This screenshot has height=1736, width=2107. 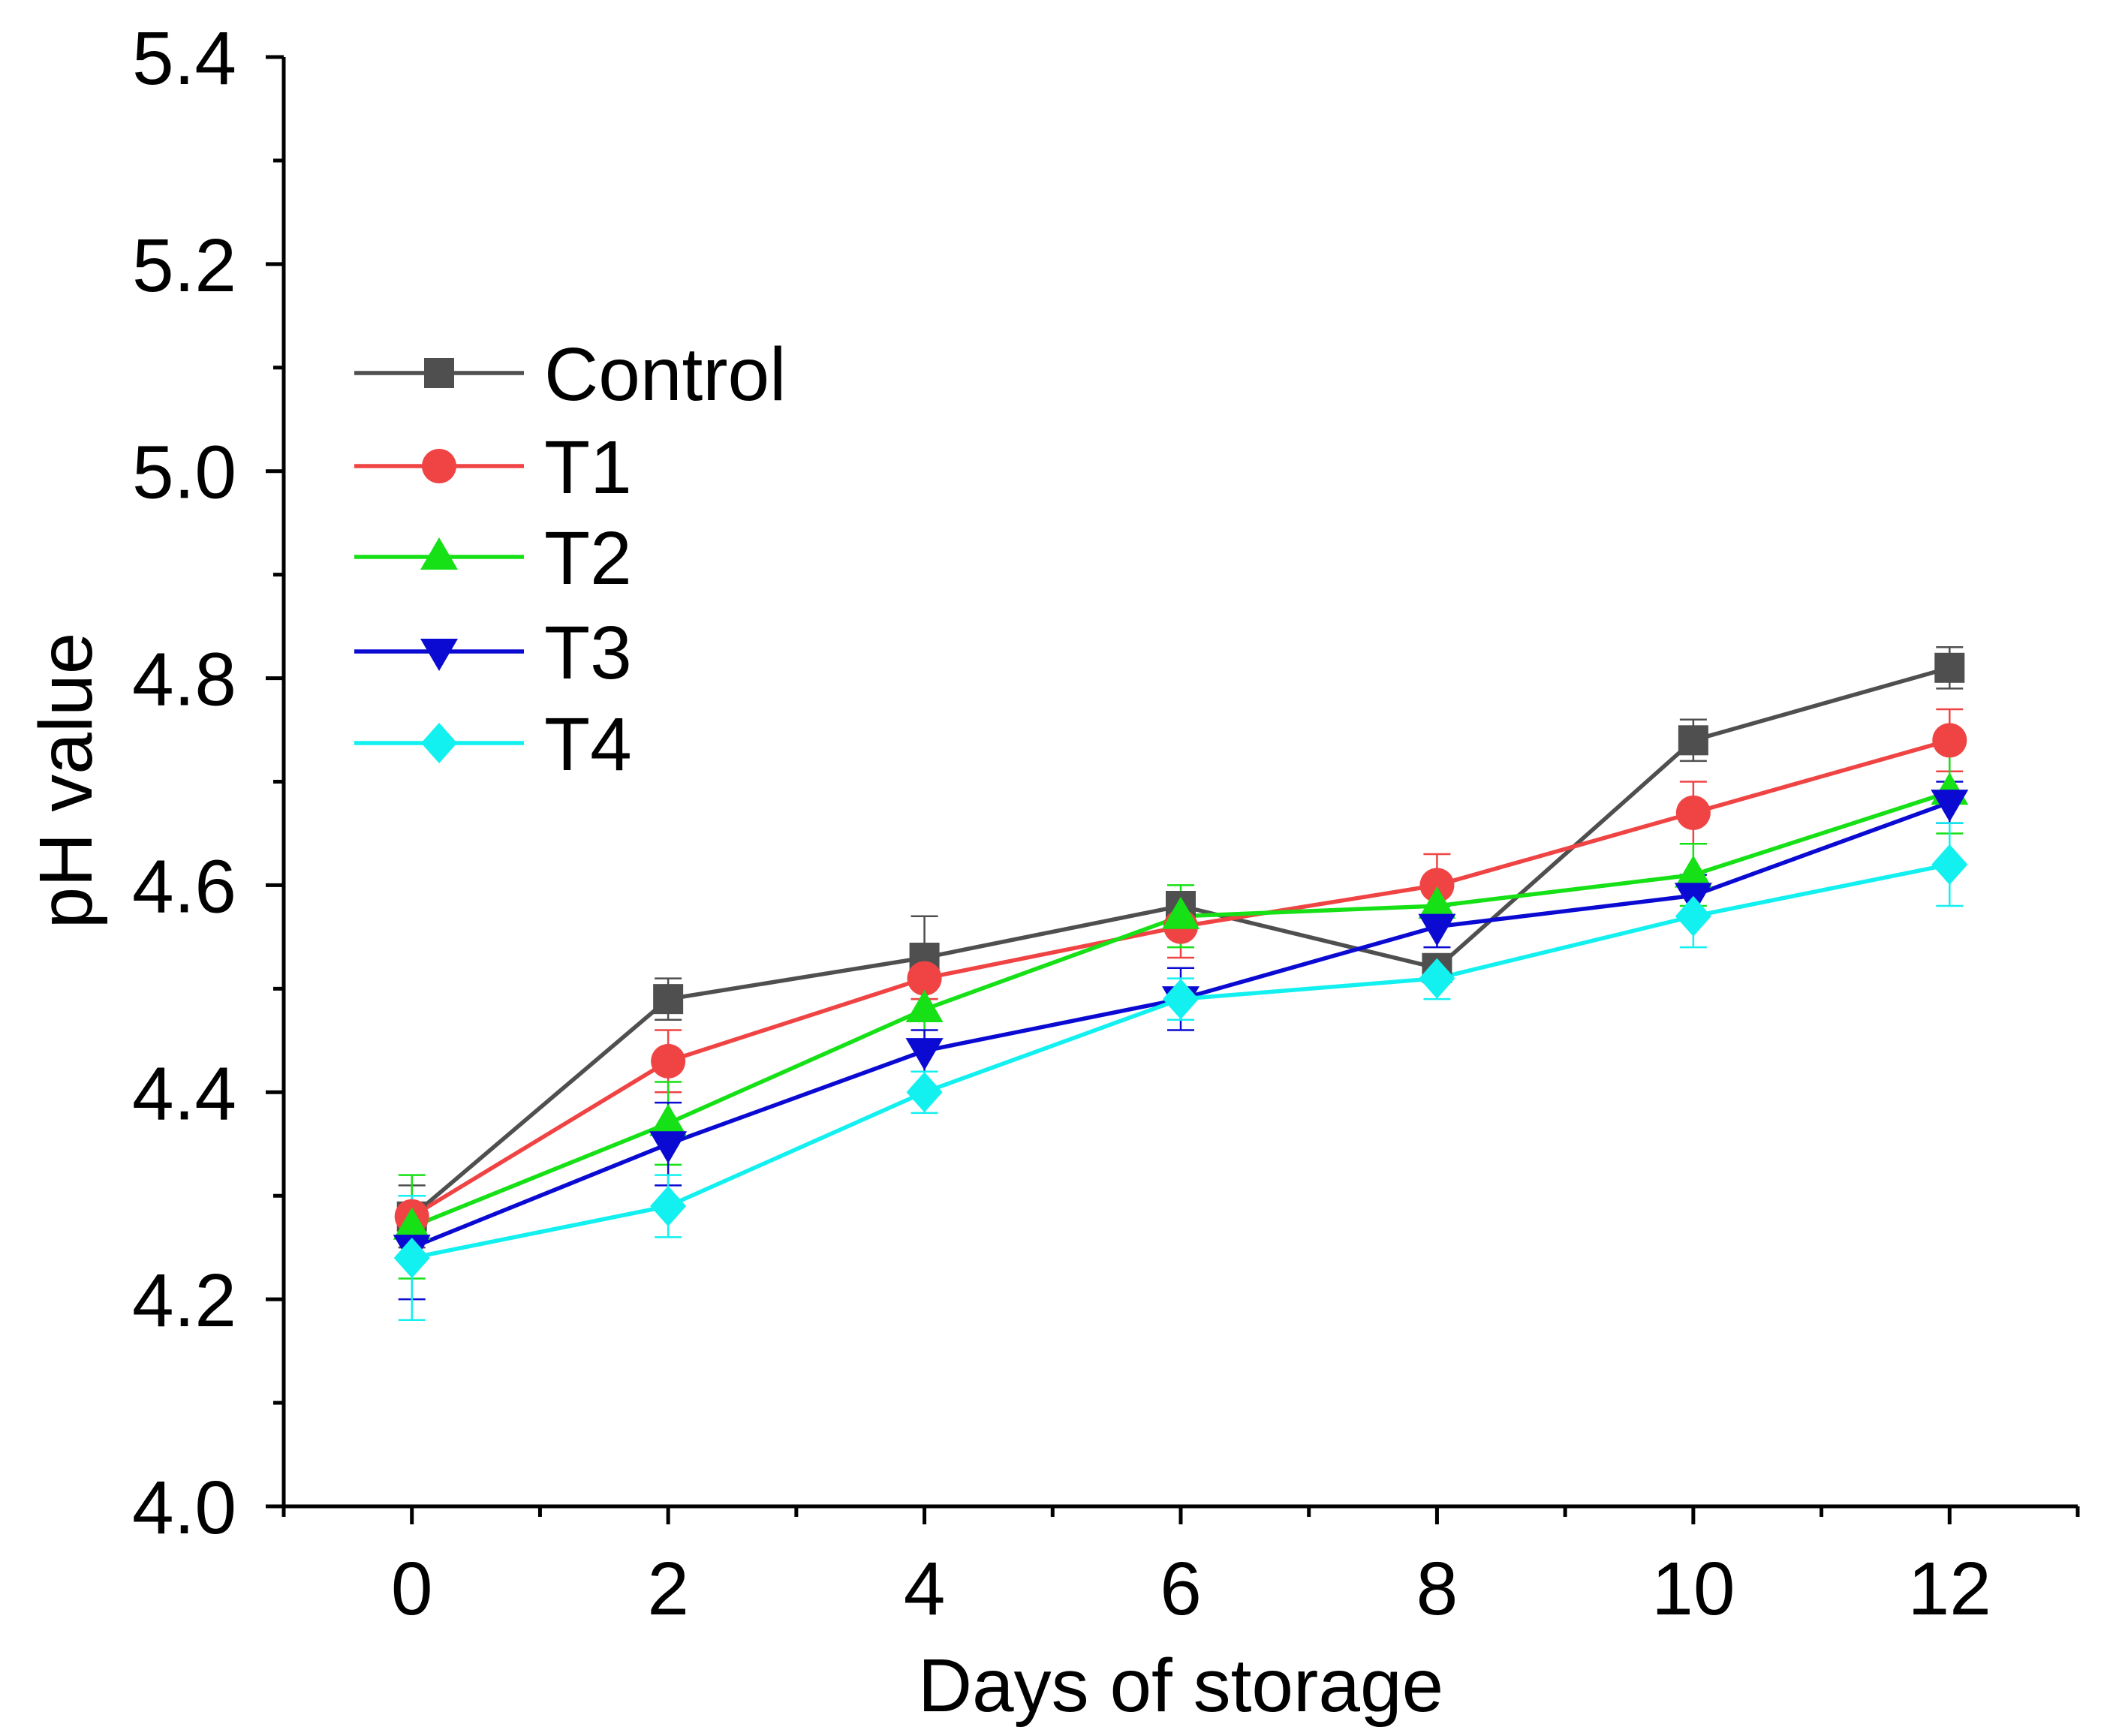 I want to click on y-tick-label: 5.0, so click(x=184, y=473).